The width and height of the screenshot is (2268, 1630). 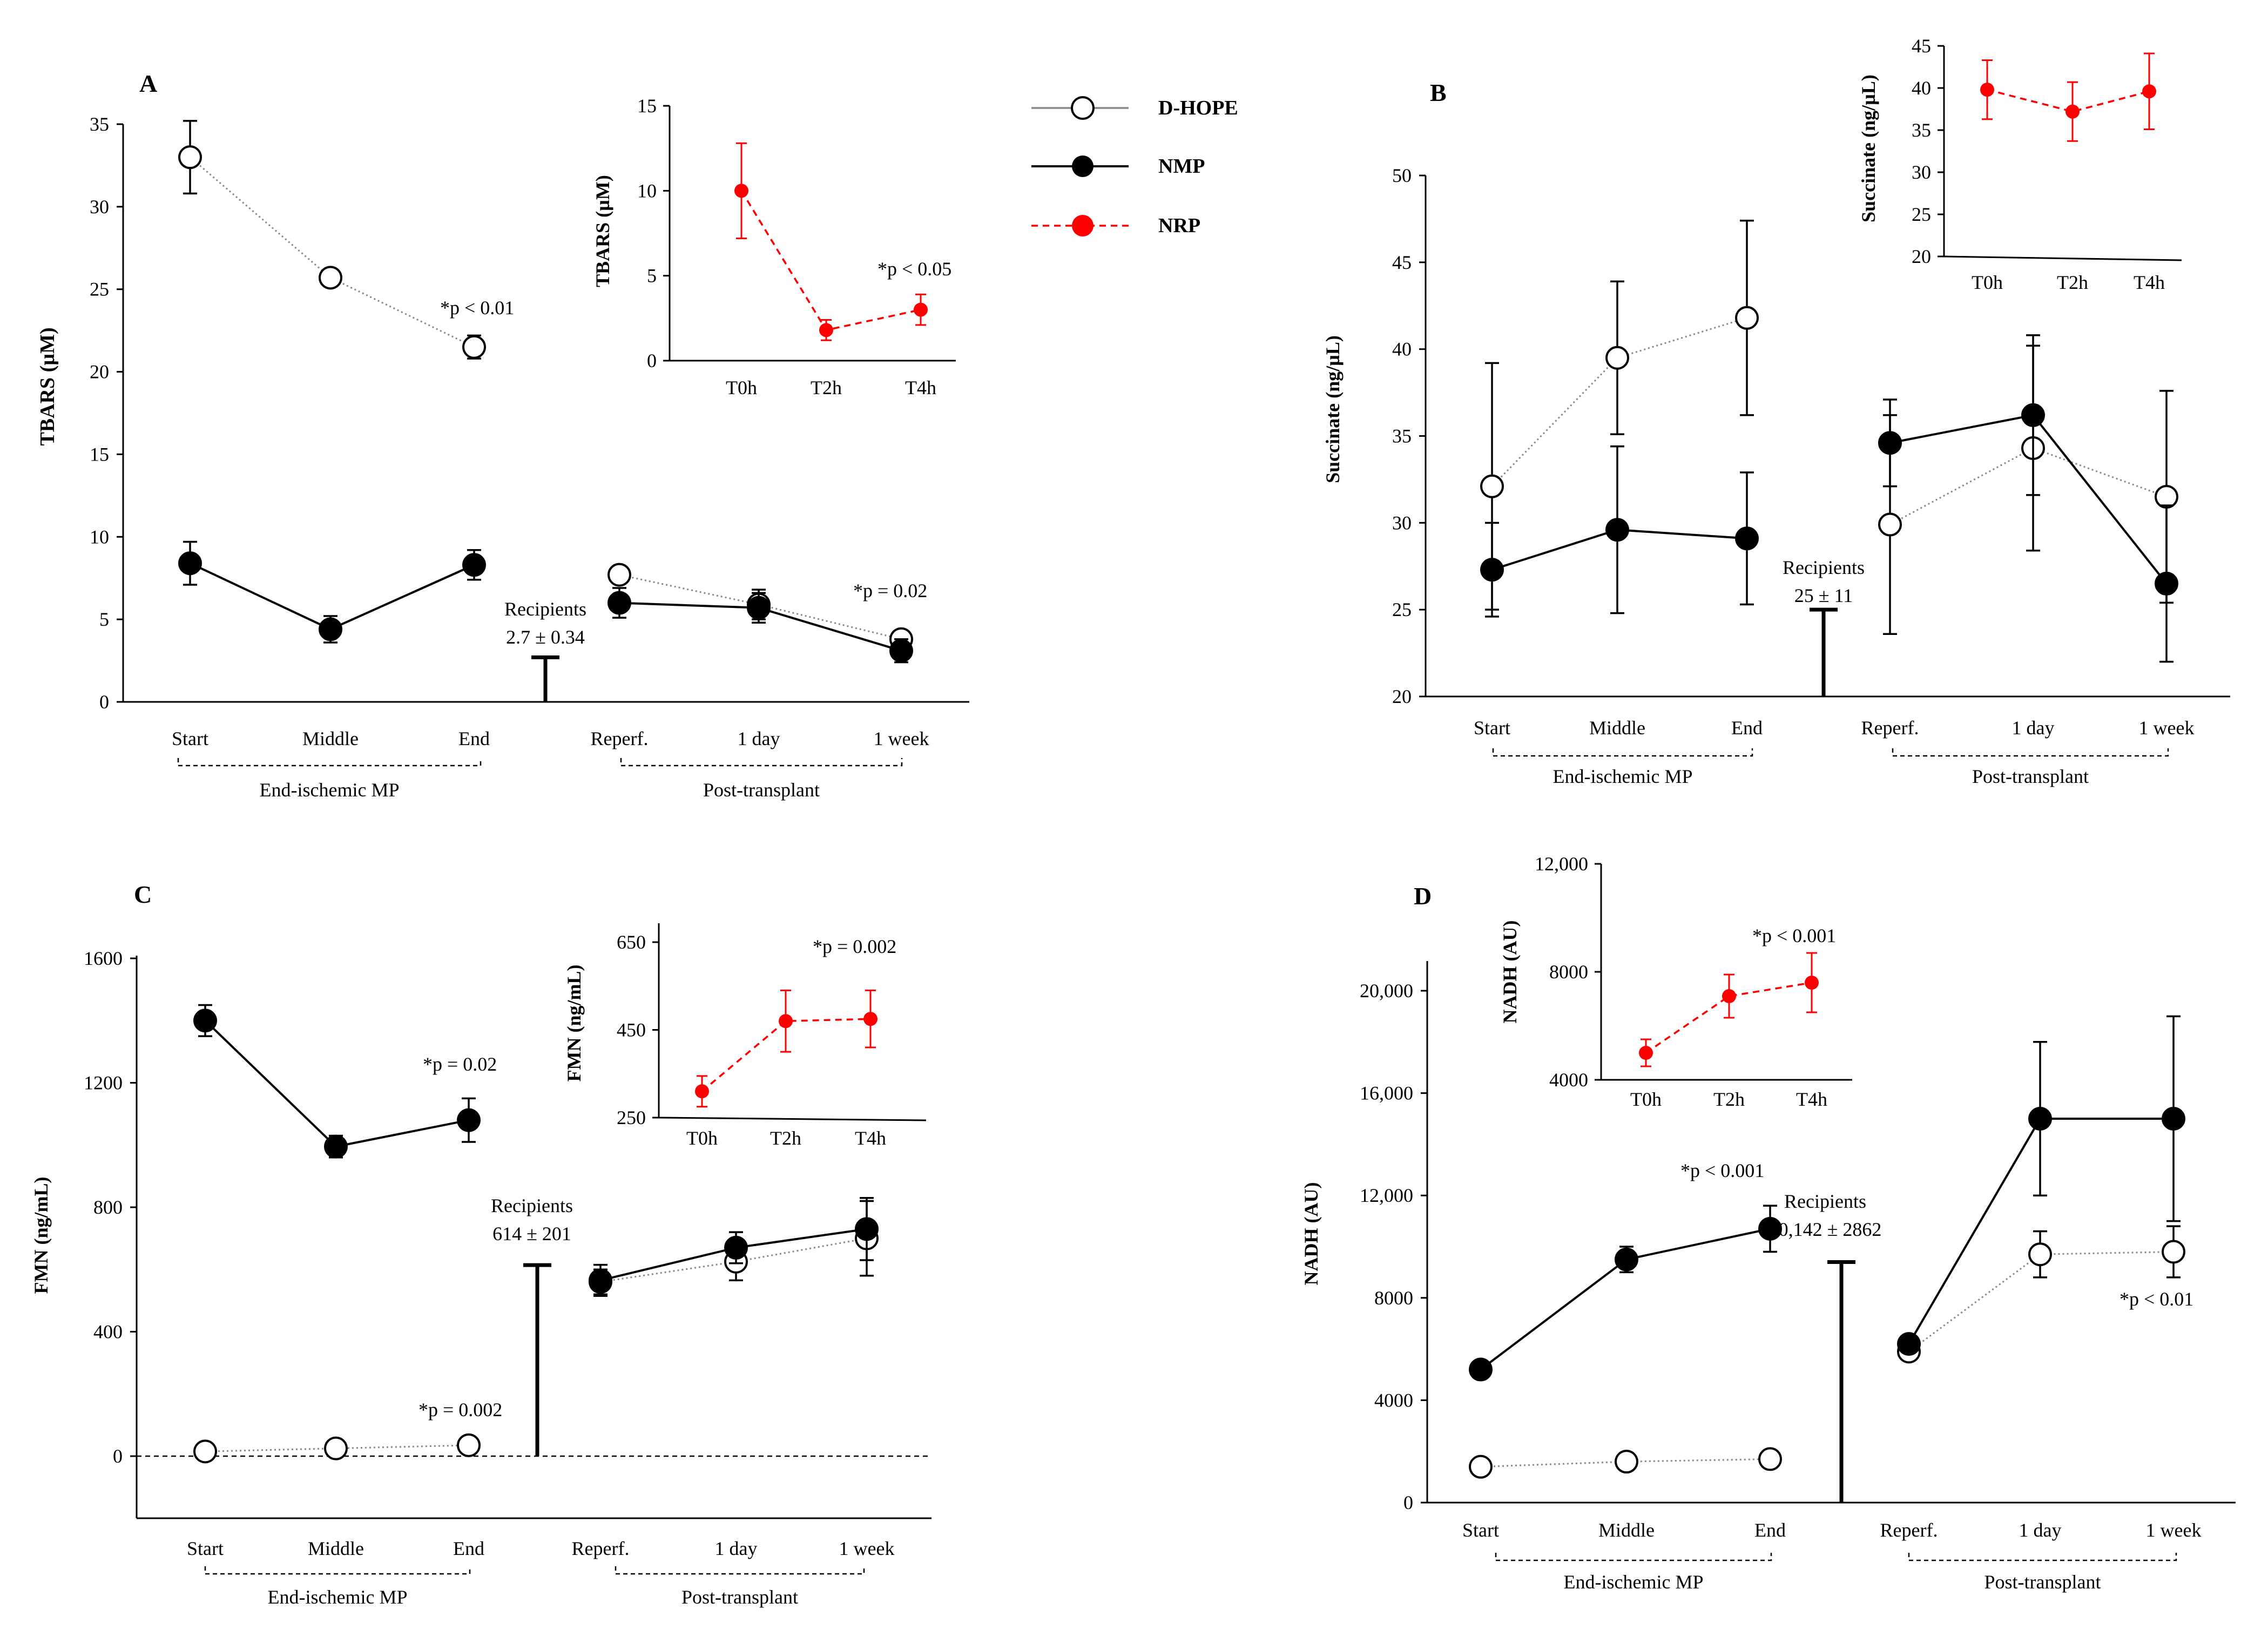 I want to click on panel-b-y-tick-label: 20, so click(x=1402, y=696).